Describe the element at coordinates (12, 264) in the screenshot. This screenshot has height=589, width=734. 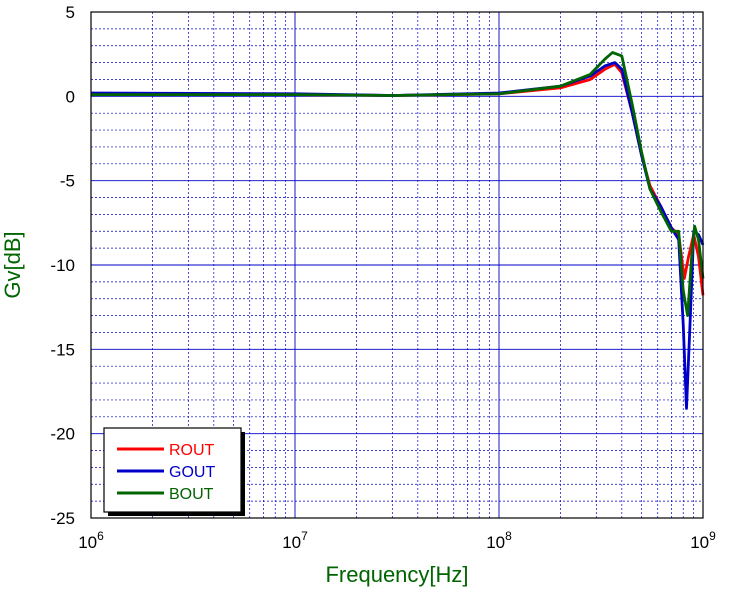
I see `y-axis-label: Gv[dB]` at that location.